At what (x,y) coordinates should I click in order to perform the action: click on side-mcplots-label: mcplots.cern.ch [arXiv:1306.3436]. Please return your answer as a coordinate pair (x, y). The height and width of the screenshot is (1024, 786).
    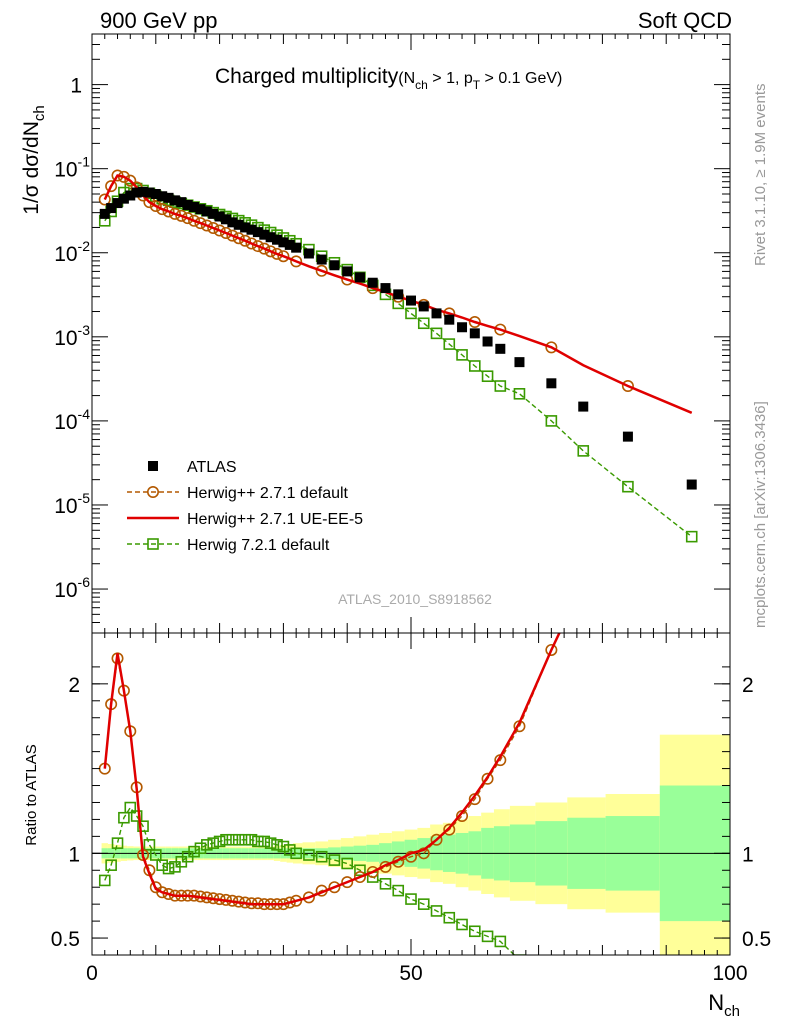
    Looking at the image, I should click on (760, 514).